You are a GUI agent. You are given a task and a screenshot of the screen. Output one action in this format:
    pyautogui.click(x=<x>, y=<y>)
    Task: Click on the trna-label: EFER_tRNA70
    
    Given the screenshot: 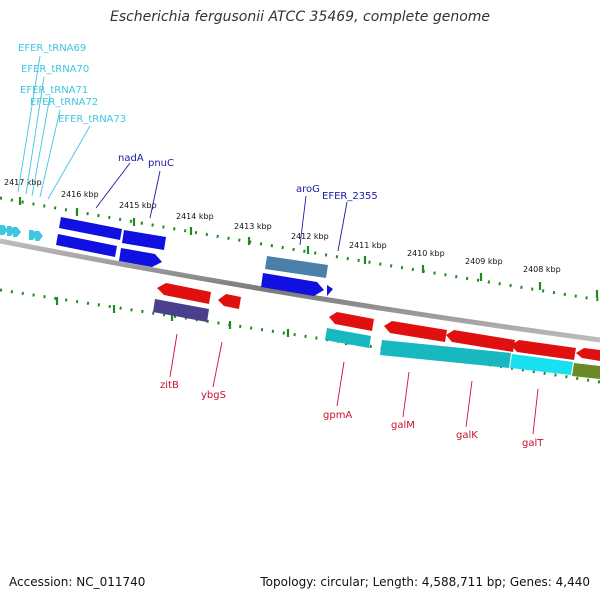 What is the action you would take?
    pyautogui.click(x=55, y=69)
    